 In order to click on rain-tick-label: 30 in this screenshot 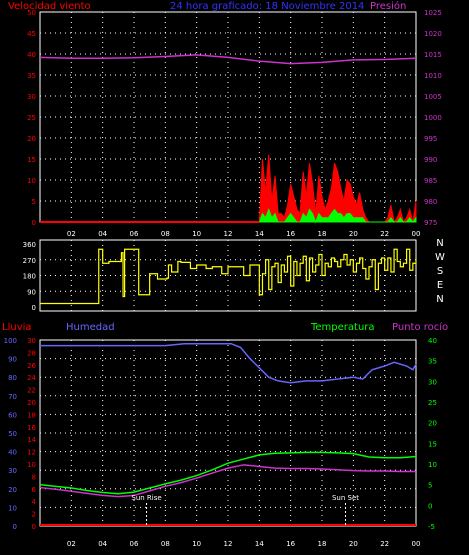, I will do `click(31, 341)`.